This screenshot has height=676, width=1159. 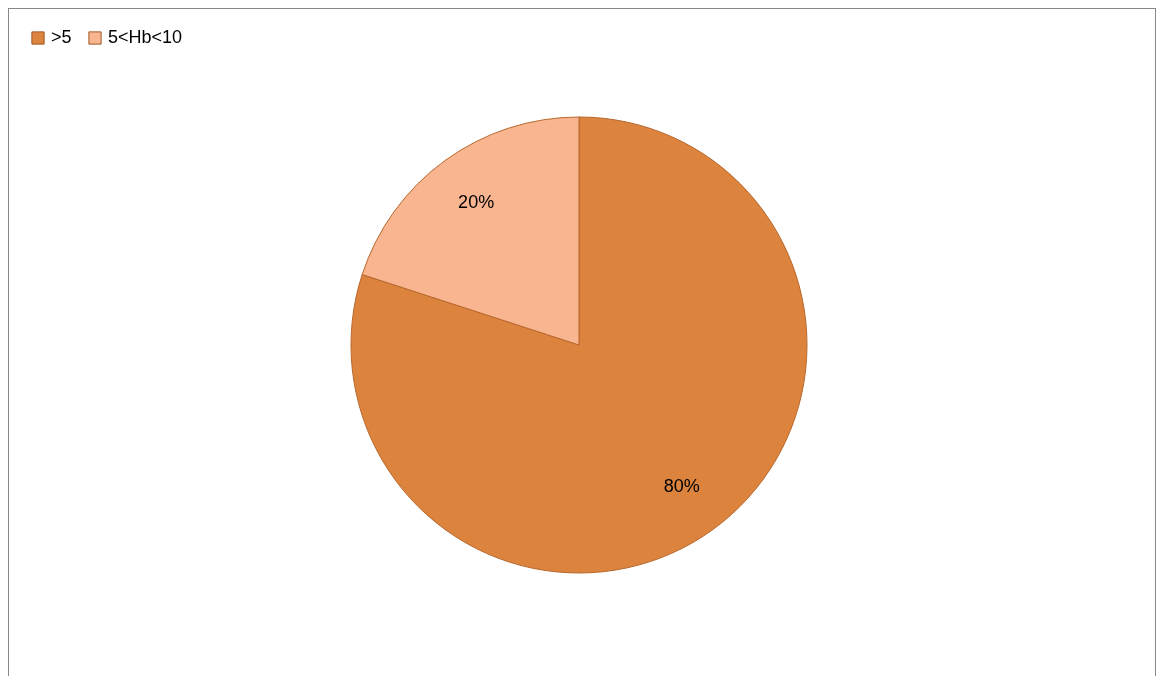 I want to click on data-label: 80%, so click(x=681, y=485).